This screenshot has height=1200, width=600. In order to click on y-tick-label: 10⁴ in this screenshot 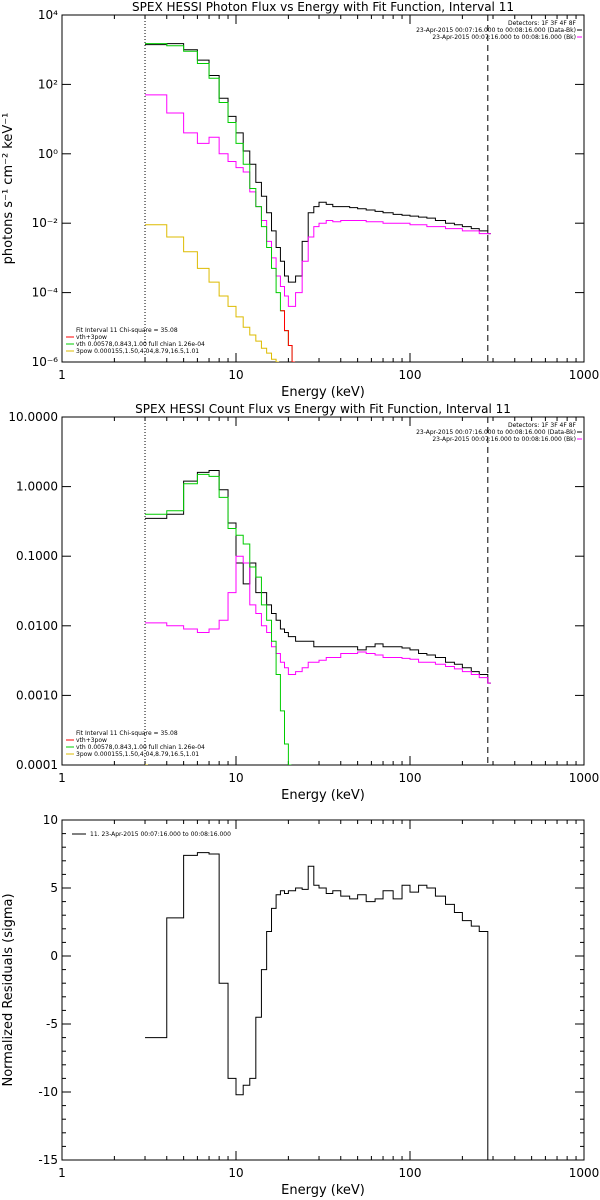, I will do `click(48, 15)`.